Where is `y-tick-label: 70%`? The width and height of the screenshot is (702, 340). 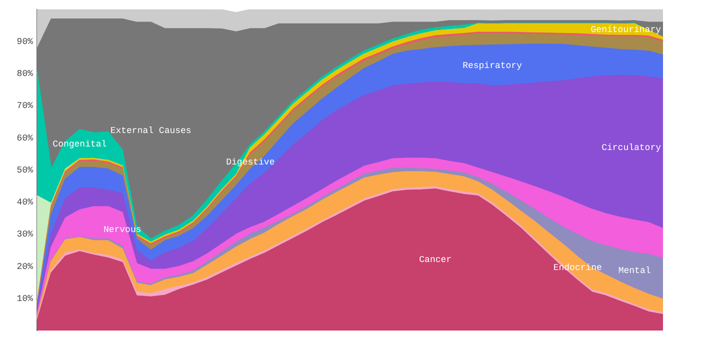 y-tick-label: 70% is located at coordinates (25, 106).